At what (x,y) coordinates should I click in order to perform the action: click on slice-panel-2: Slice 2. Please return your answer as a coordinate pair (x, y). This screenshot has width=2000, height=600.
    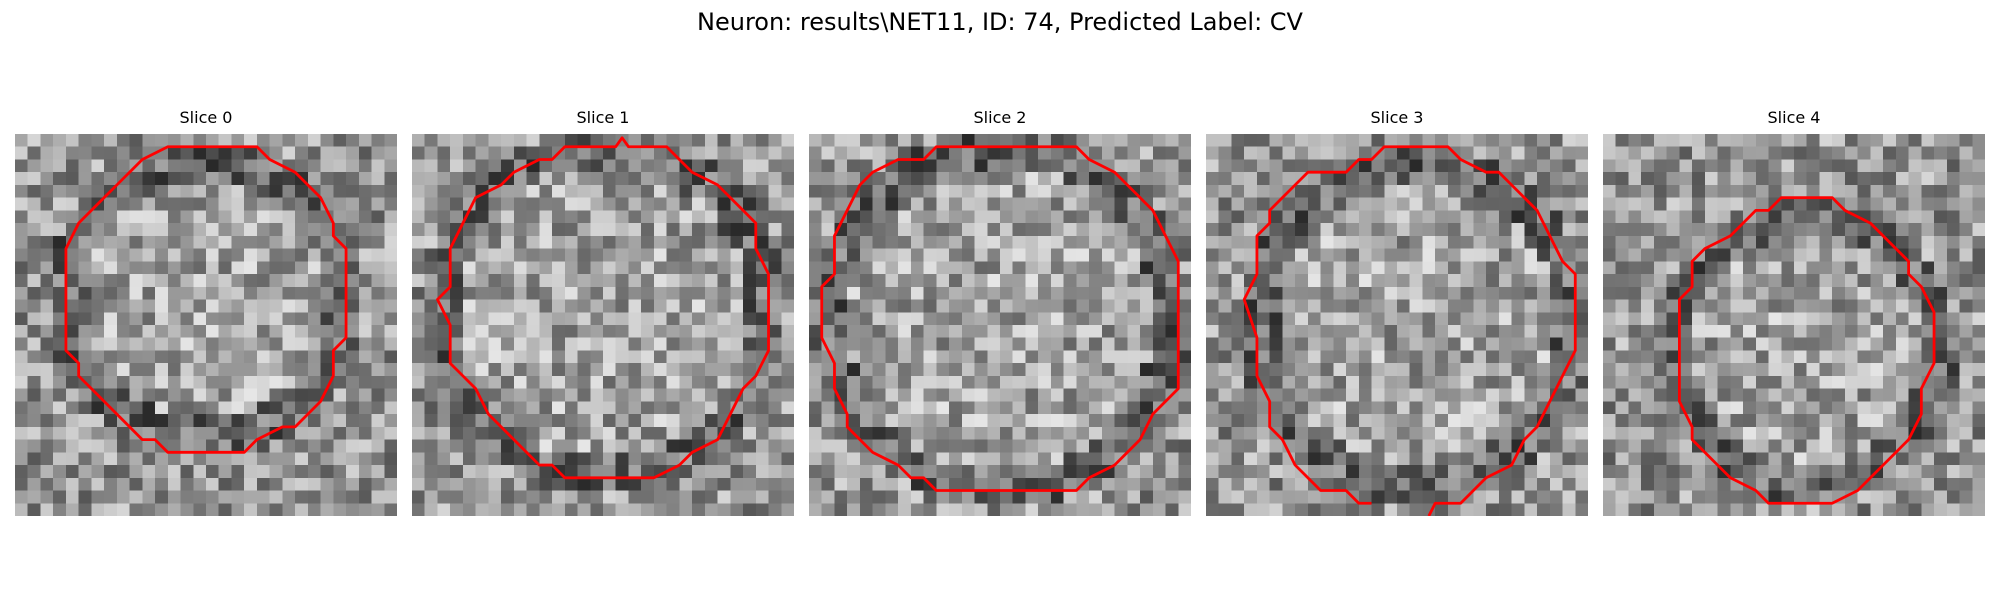
    Looking at the image, I should click on (1000, 312).